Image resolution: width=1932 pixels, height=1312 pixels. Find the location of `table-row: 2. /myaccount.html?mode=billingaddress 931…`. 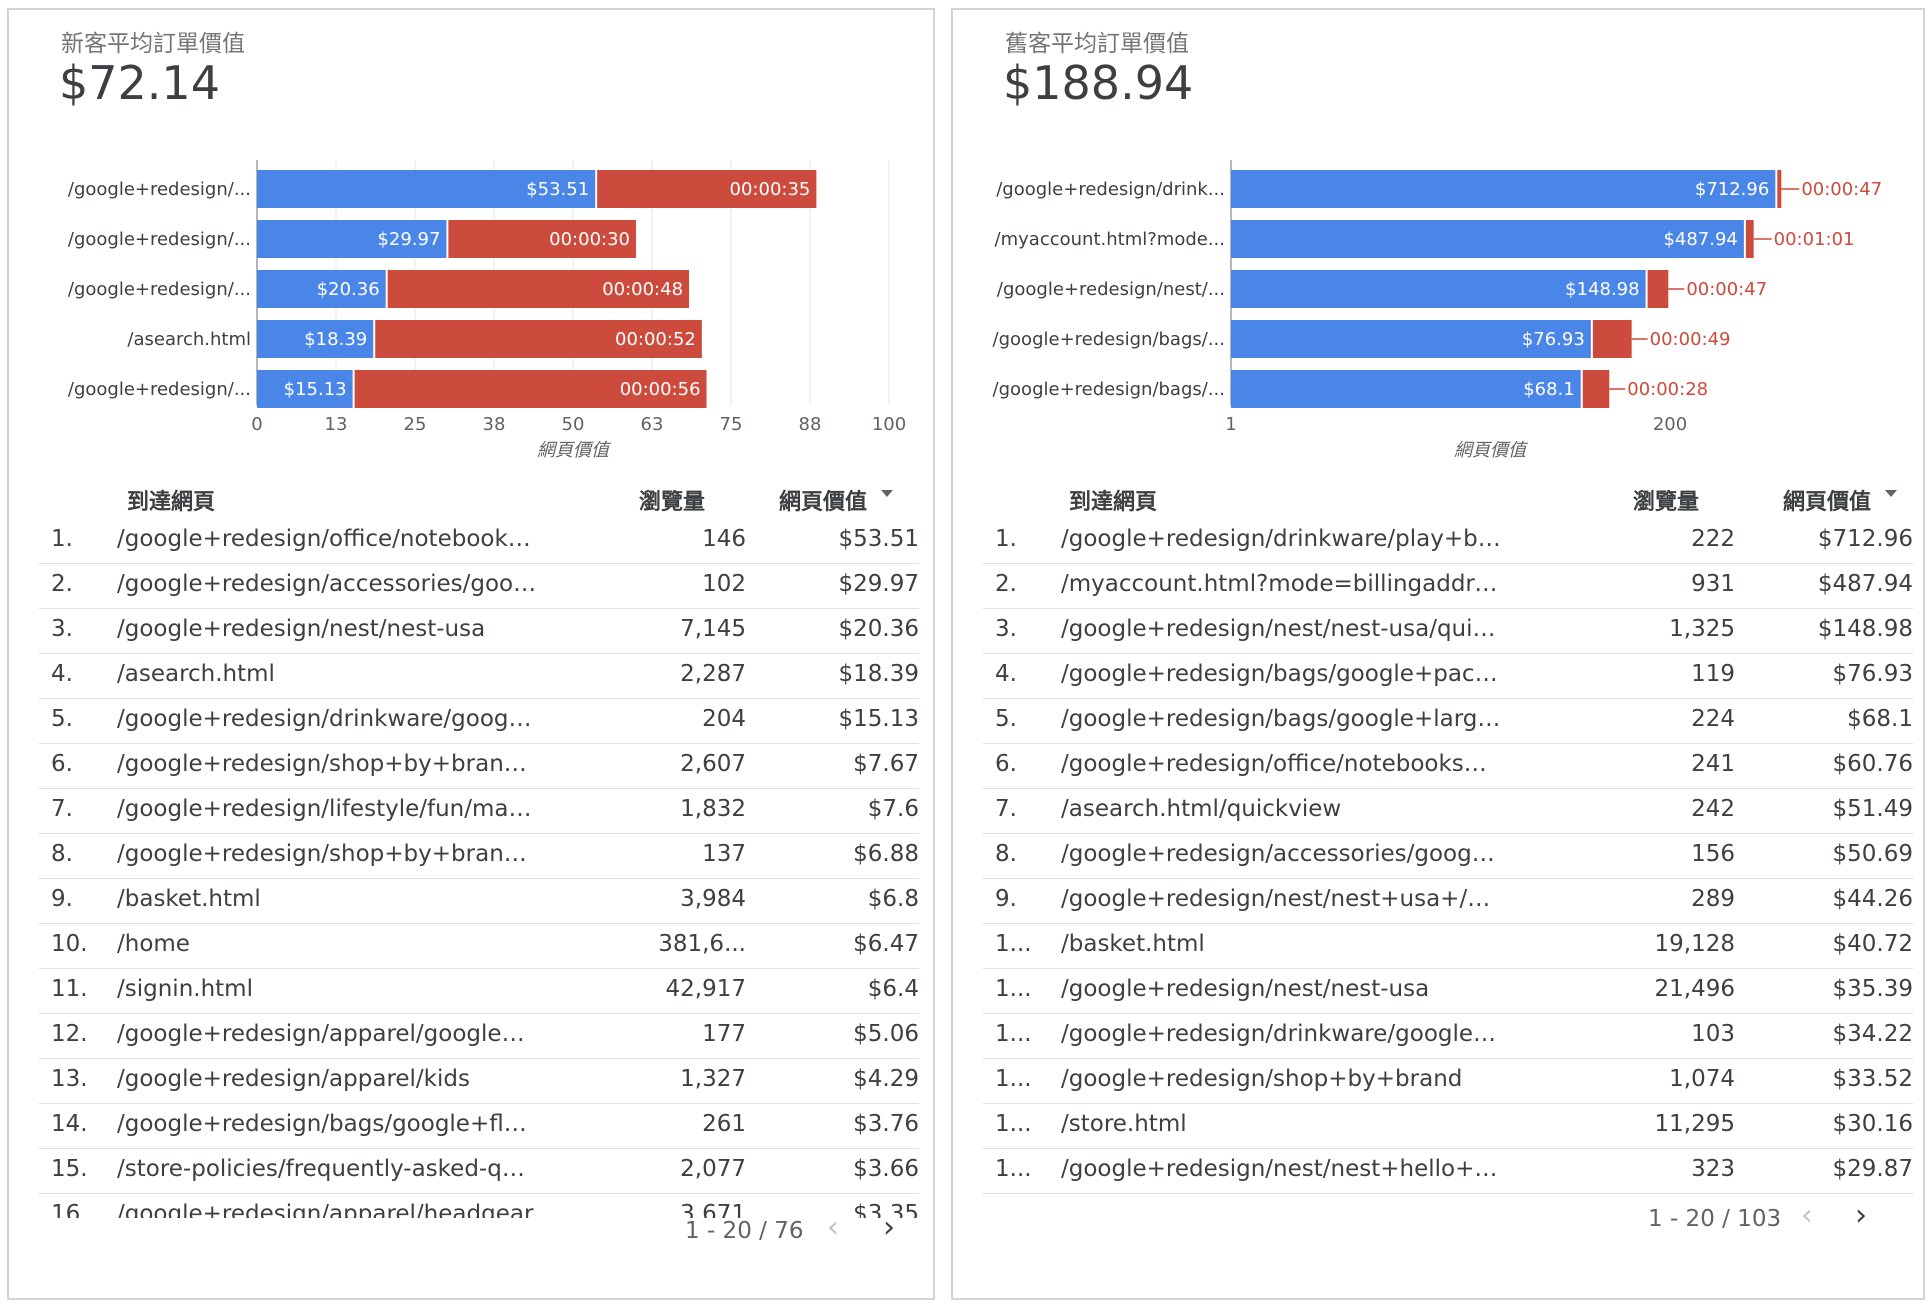

table-row: 2. /myaccount.html?mode=billingaddress 931… is located at coordinates (1448, 586).